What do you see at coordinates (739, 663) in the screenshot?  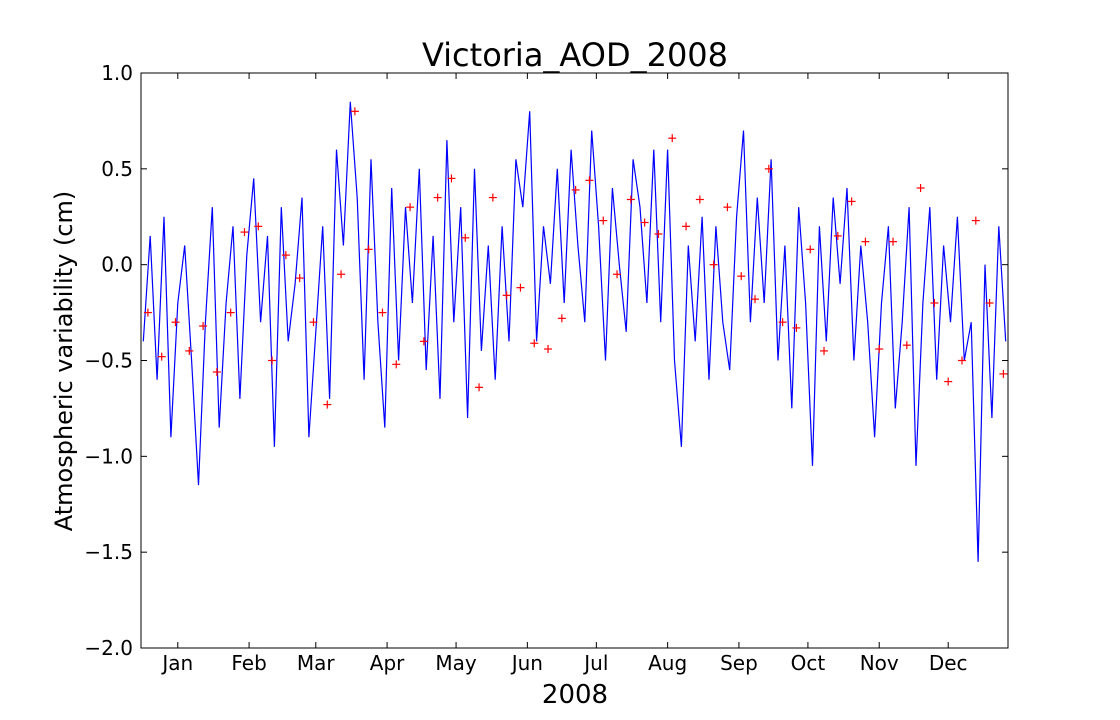 I see `x-tick-label: Sep` at bounding box center [739, 663].